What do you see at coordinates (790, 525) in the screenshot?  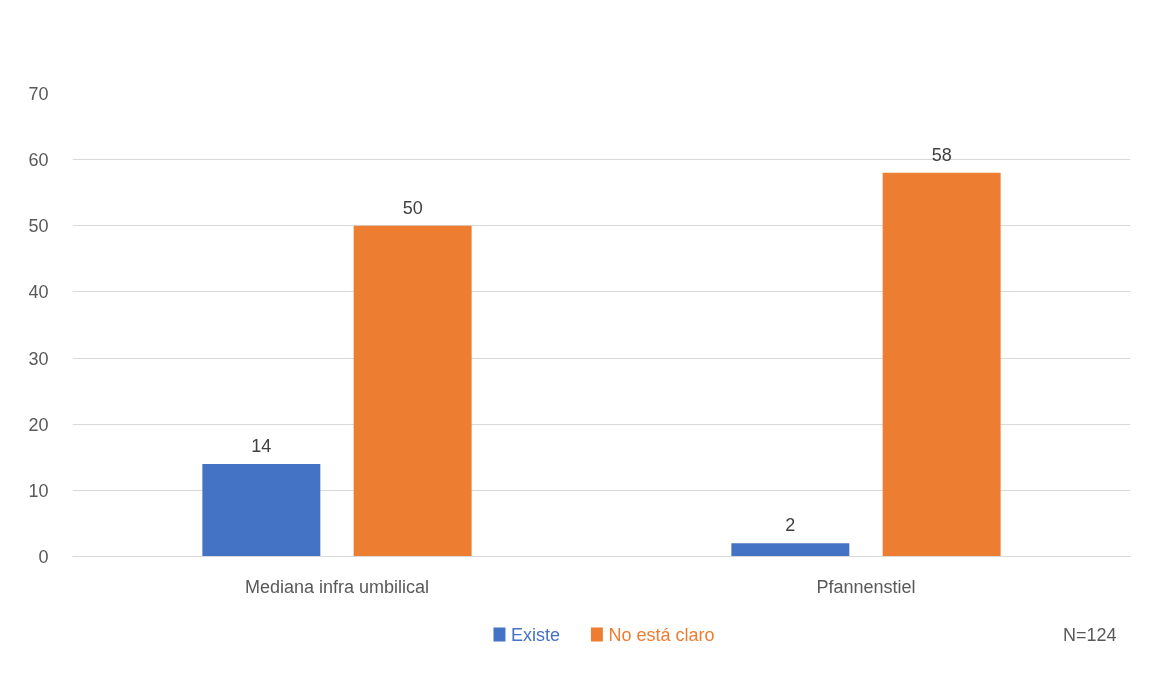 I see `data-label: 2` at bounding box center [790, 525].